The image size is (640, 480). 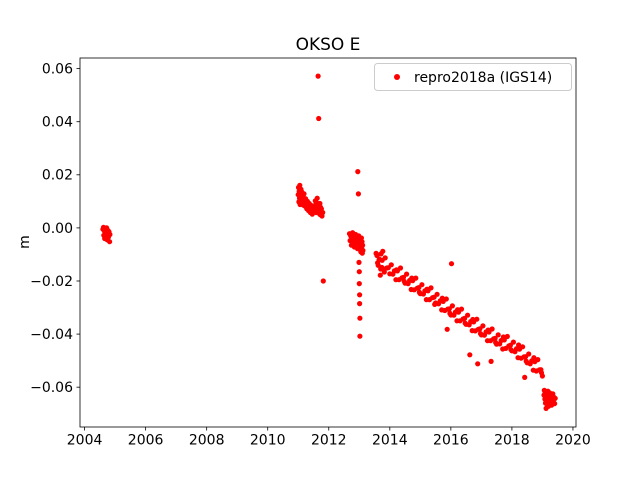 I want to click on y-tick-label: −0.06, so click(x=51, y=388).